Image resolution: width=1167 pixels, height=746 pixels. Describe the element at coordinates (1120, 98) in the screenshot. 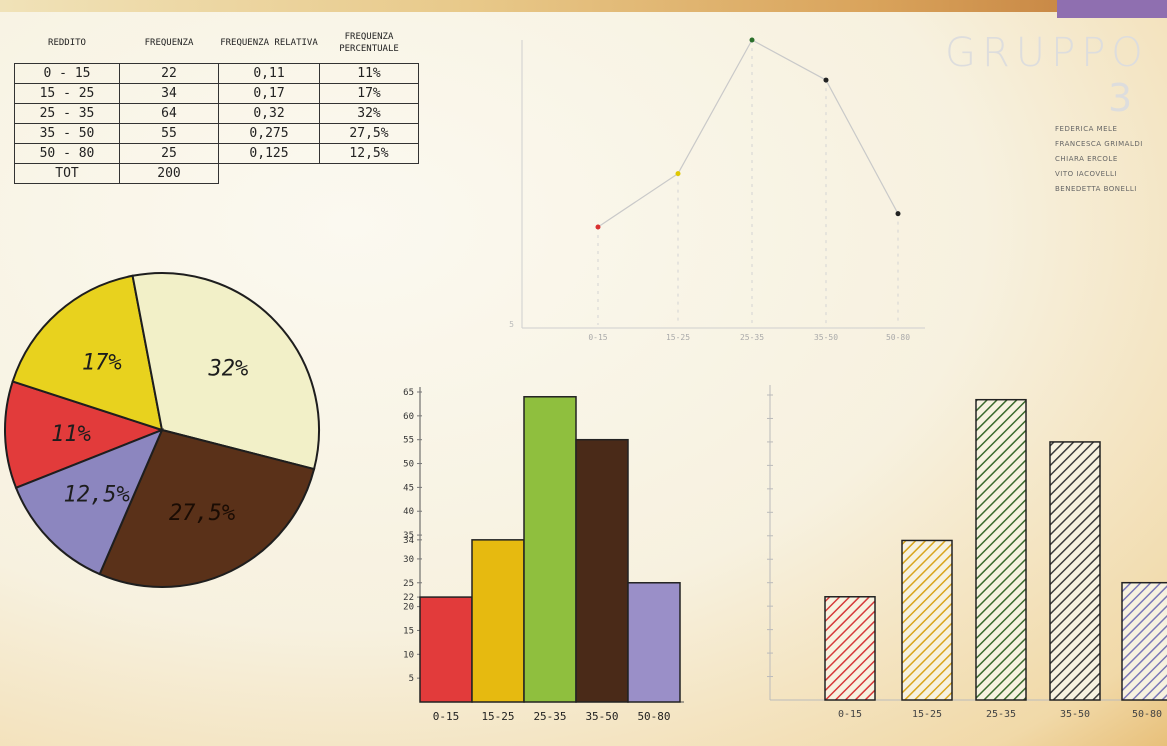

I see `group-number: 3` at that location.